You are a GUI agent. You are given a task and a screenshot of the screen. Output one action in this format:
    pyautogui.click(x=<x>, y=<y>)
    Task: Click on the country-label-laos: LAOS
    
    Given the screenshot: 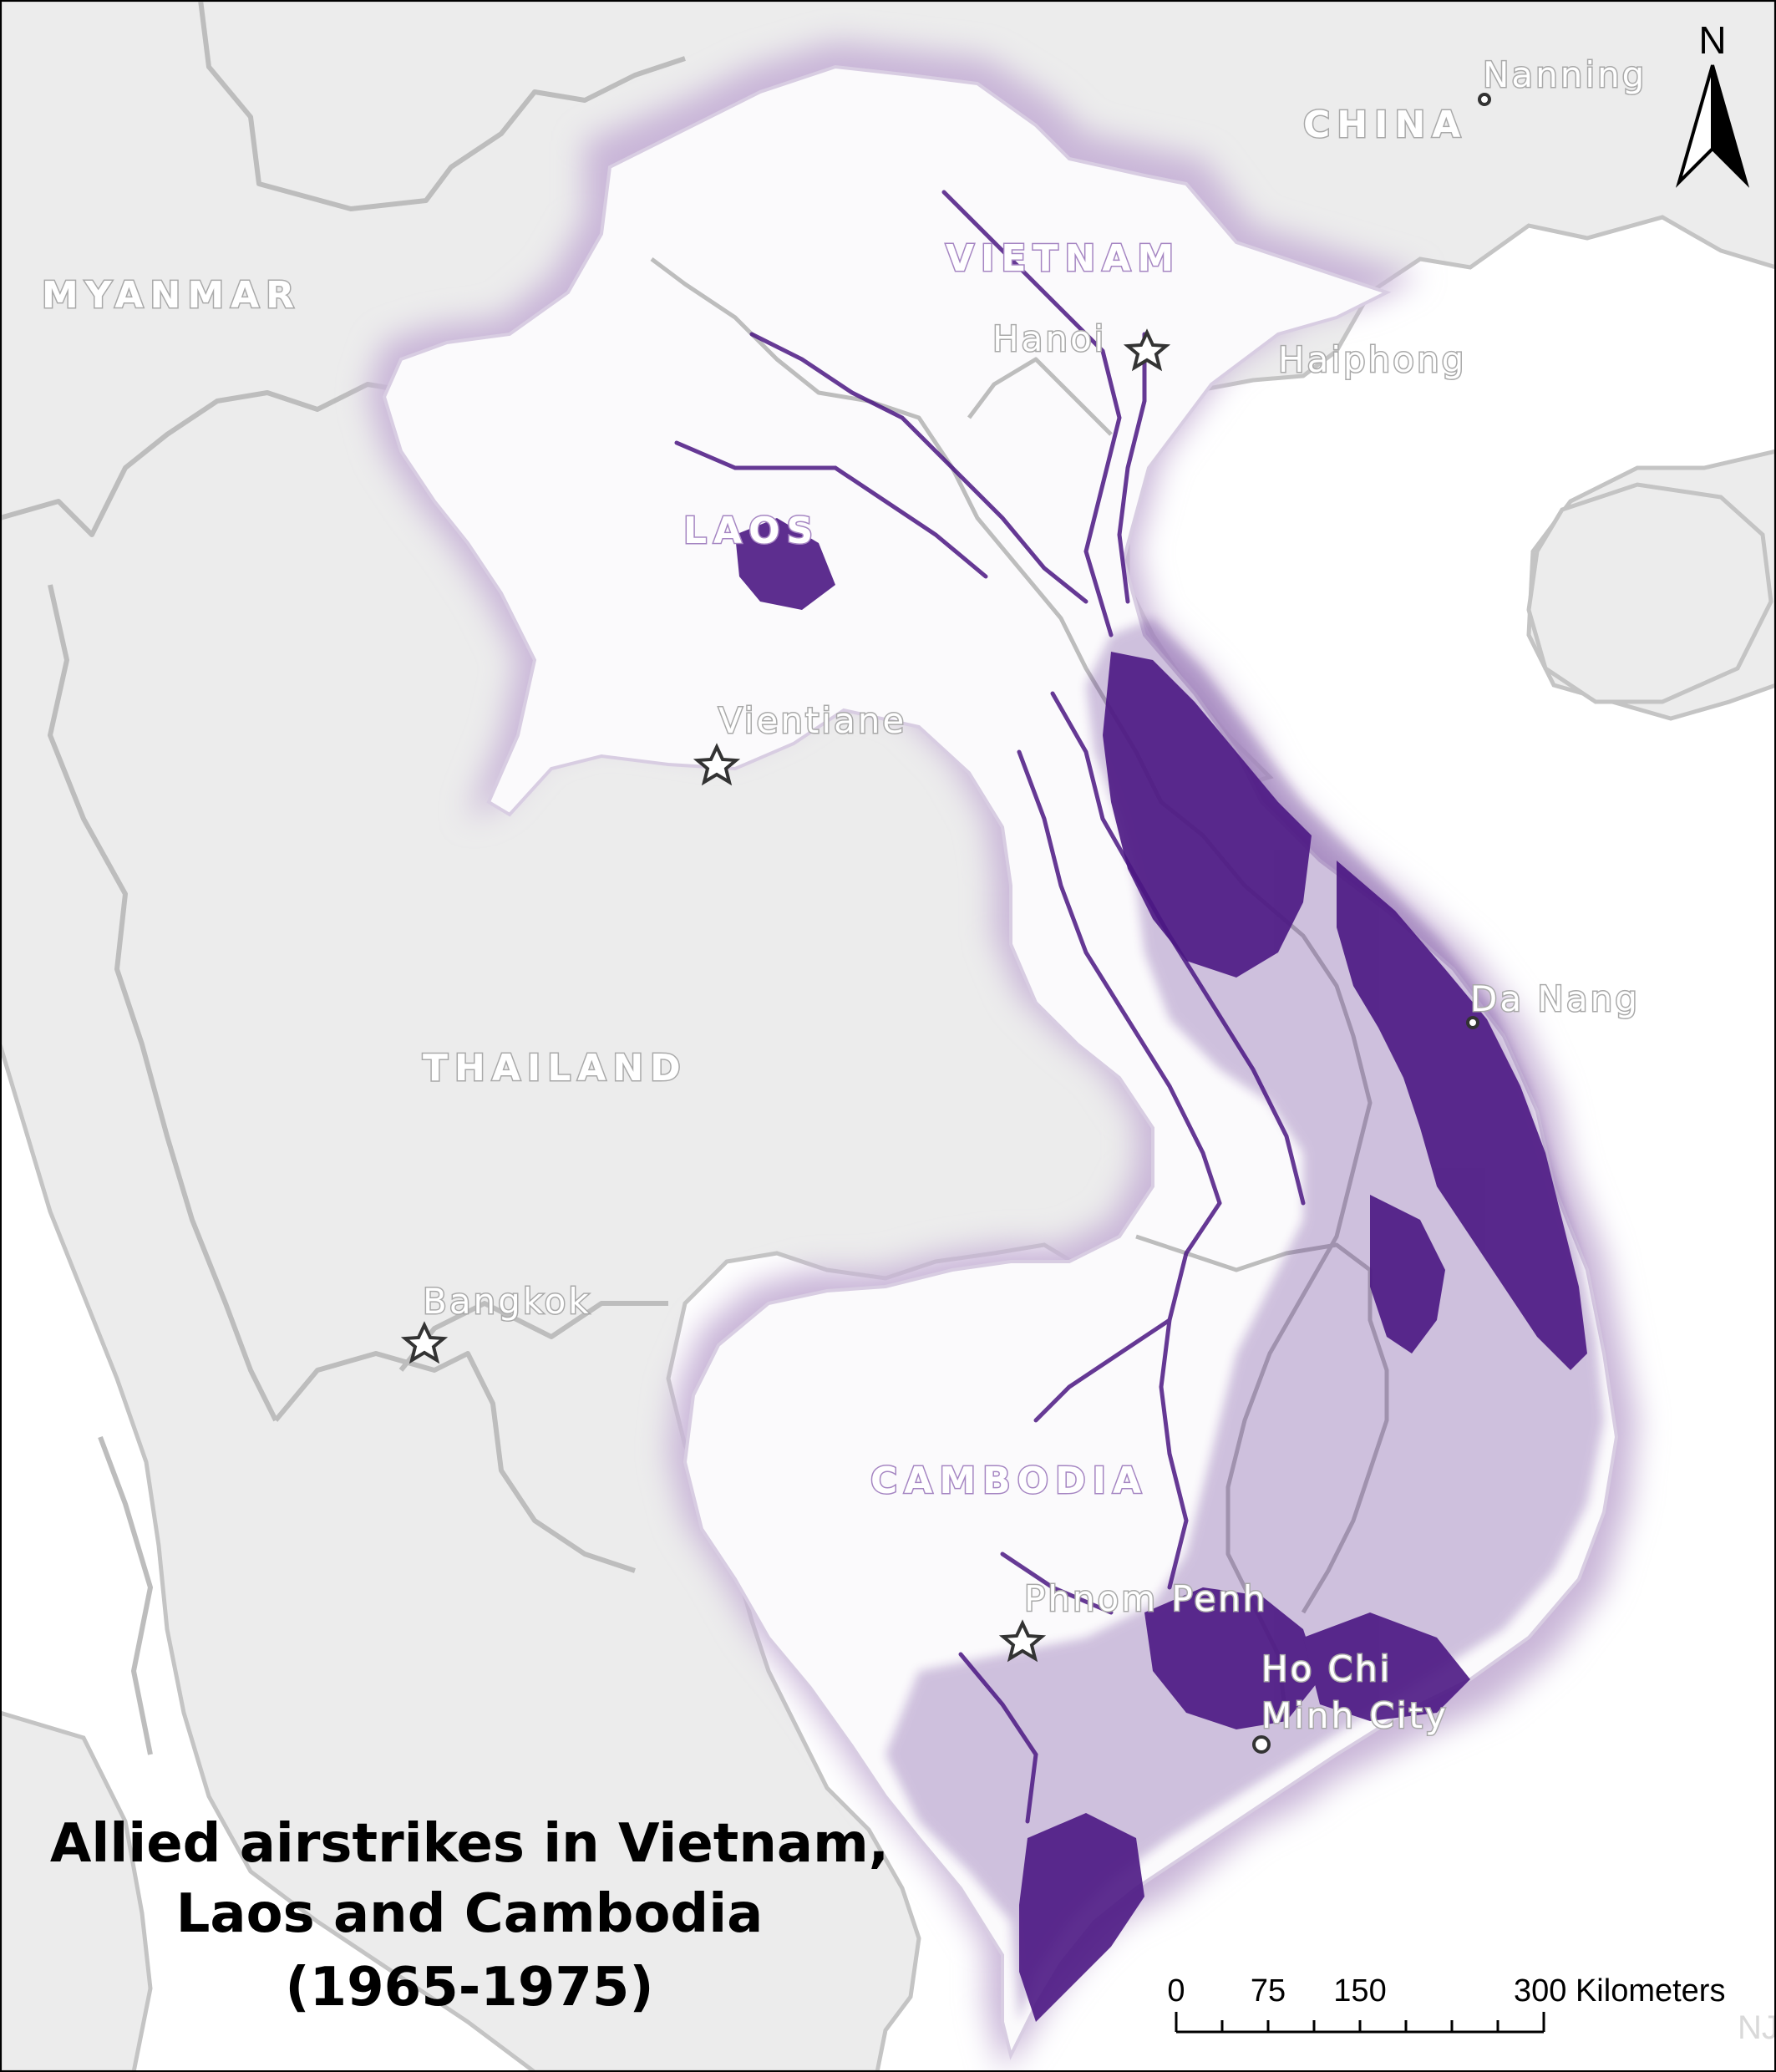 What is the action you would take?
    pyautogui.click(x=751, y=531)
    